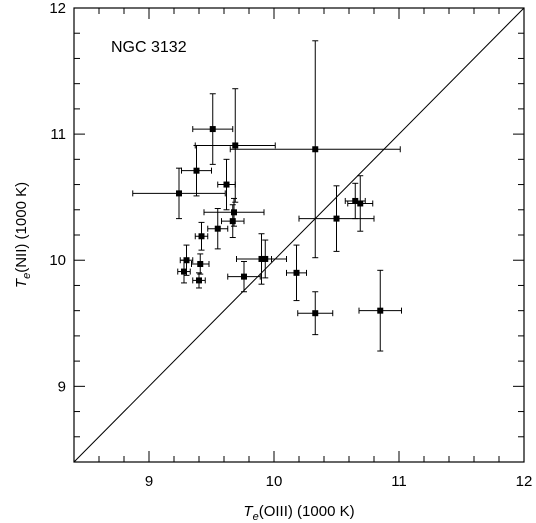  What do you see at coordinates (27, 276) in the screenshot?
I see `y-axis-title-subscript: e` at bounding box center [27, 276].